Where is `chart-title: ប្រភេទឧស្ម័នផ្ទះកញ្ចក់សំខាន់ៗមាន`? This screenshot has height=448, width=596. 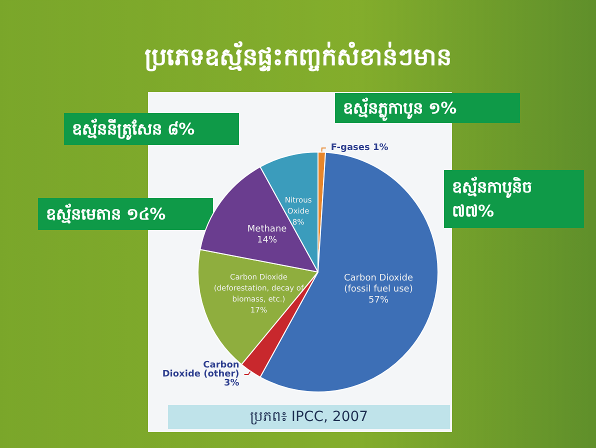 chart-title: ប្រភេទឧស្ម័នផ្ទះកញ្ចក់សំខាន់ៗមាន is located at coordinates (298, 56).